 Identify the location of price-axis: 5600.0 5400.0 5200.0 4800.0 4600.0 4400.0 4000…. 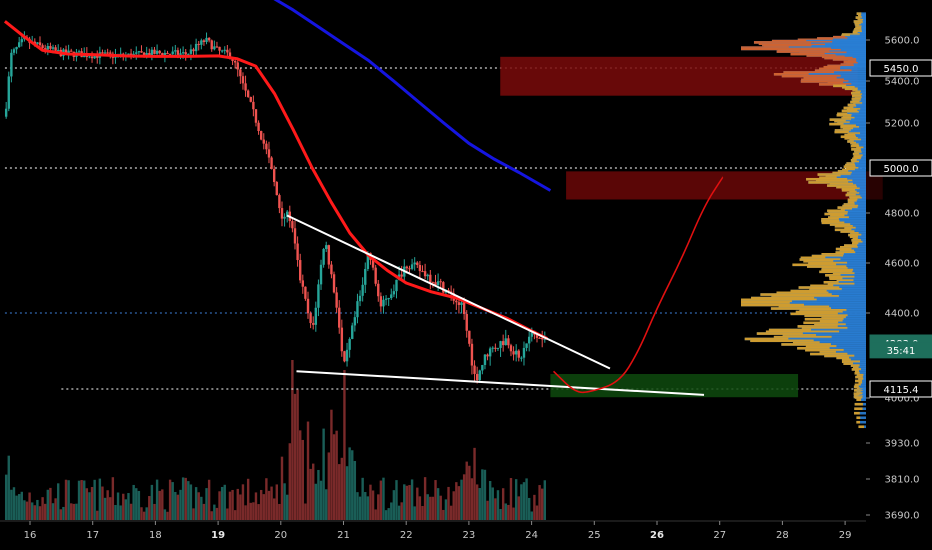
(893, 279).